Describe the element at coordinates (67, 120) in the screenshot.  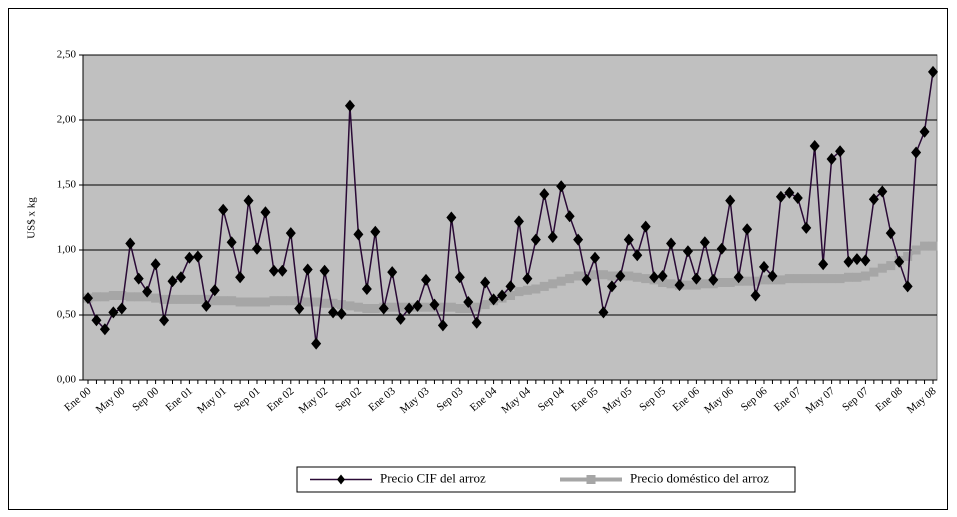
I see `y-tick-label: 2,00` at that location.